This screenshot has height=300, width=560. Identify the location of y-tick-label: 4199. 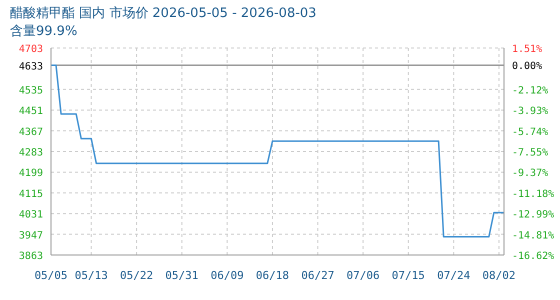
(30, 174).